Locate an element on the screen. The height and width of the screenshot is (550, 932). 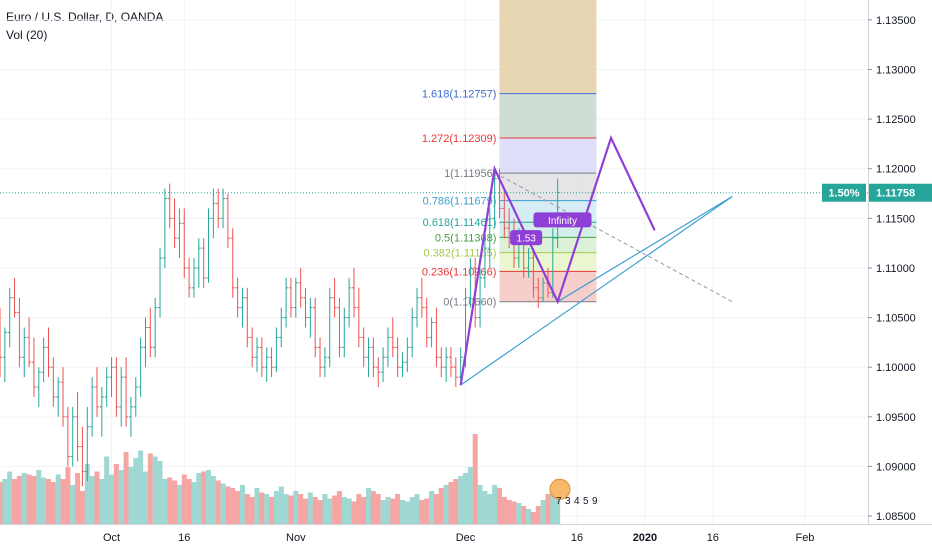
price-tick-label: 1.09500 is located at coordinates (896, 418).